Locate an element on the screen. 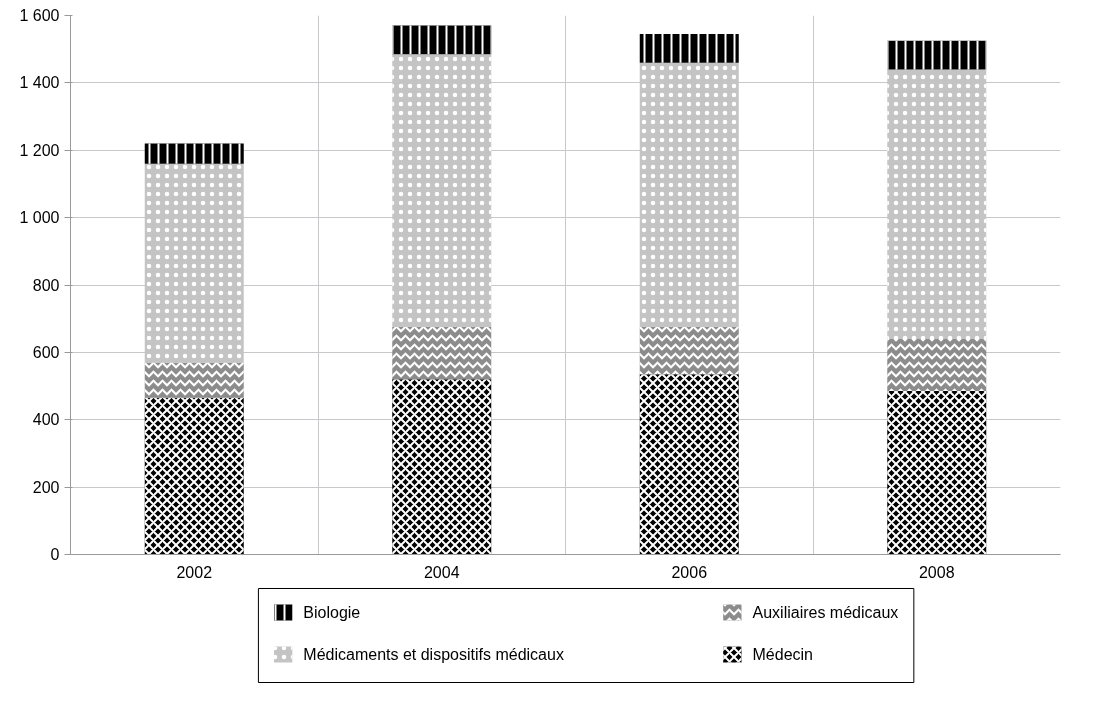  legend-label: Auxiliaires médicaux is located at coordinates (825, 612).